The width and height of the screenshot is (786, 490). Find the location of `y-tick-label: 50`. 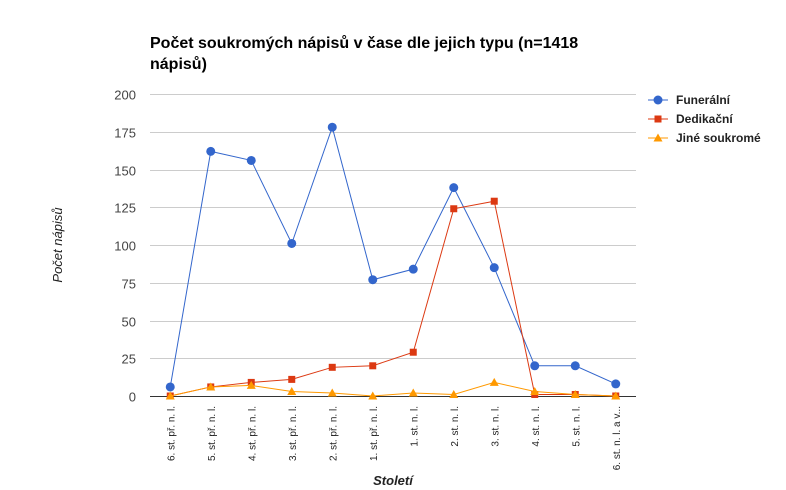

y-tick-label: 50 is located at coordinates (129, 322).